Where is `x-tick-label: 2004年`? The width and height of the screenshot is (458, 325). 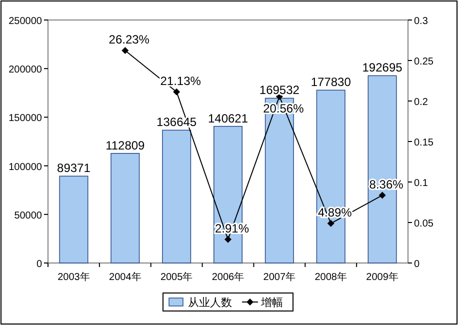 x-tick-label: 2004年 is located at coordinates (125, 277).